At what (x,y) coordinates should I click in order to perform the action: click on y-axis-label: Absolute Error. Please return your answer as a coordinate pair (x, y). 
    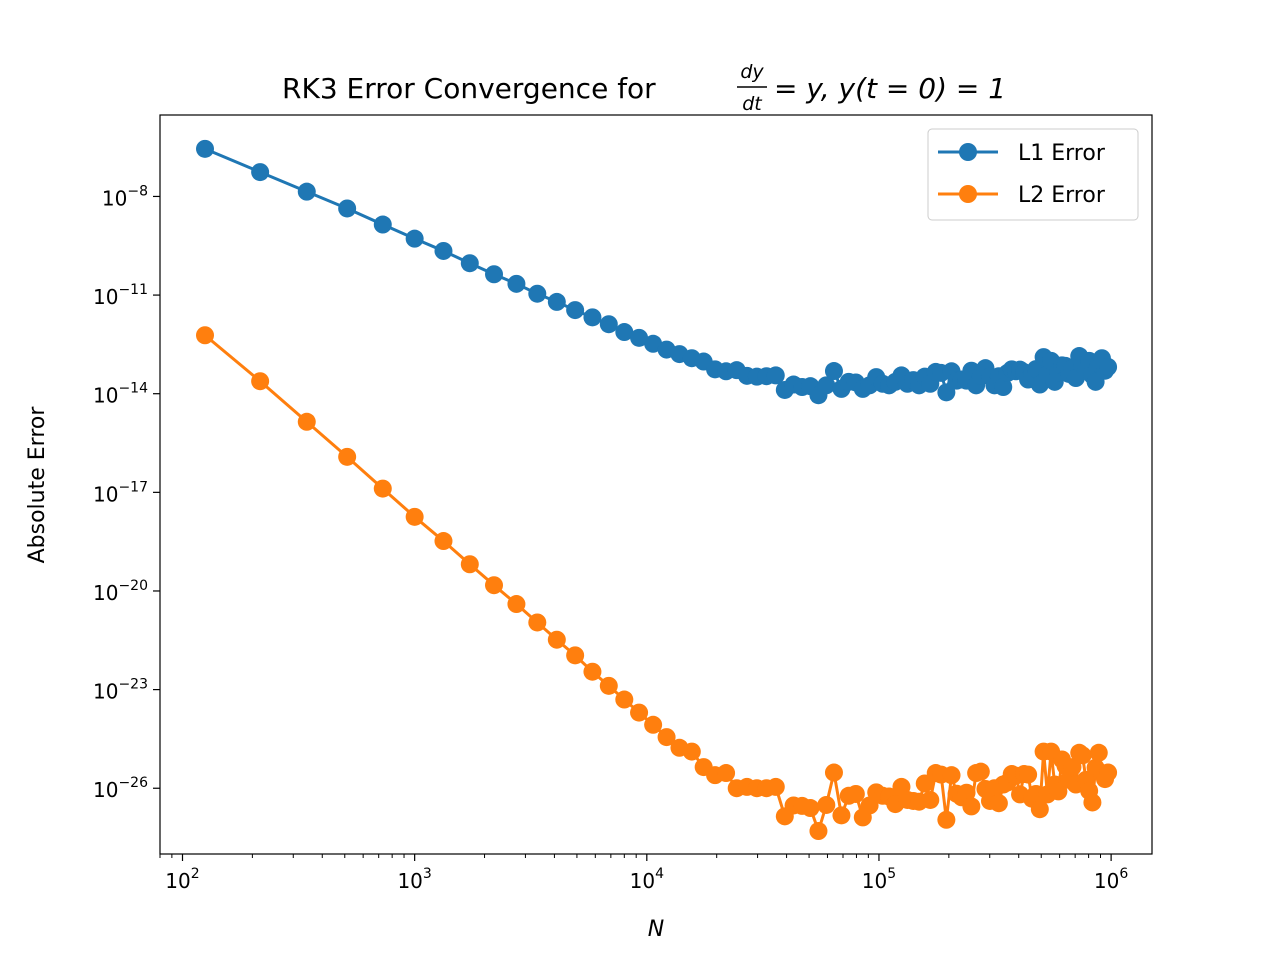
    Looking at the image, I should click on (37, 485).